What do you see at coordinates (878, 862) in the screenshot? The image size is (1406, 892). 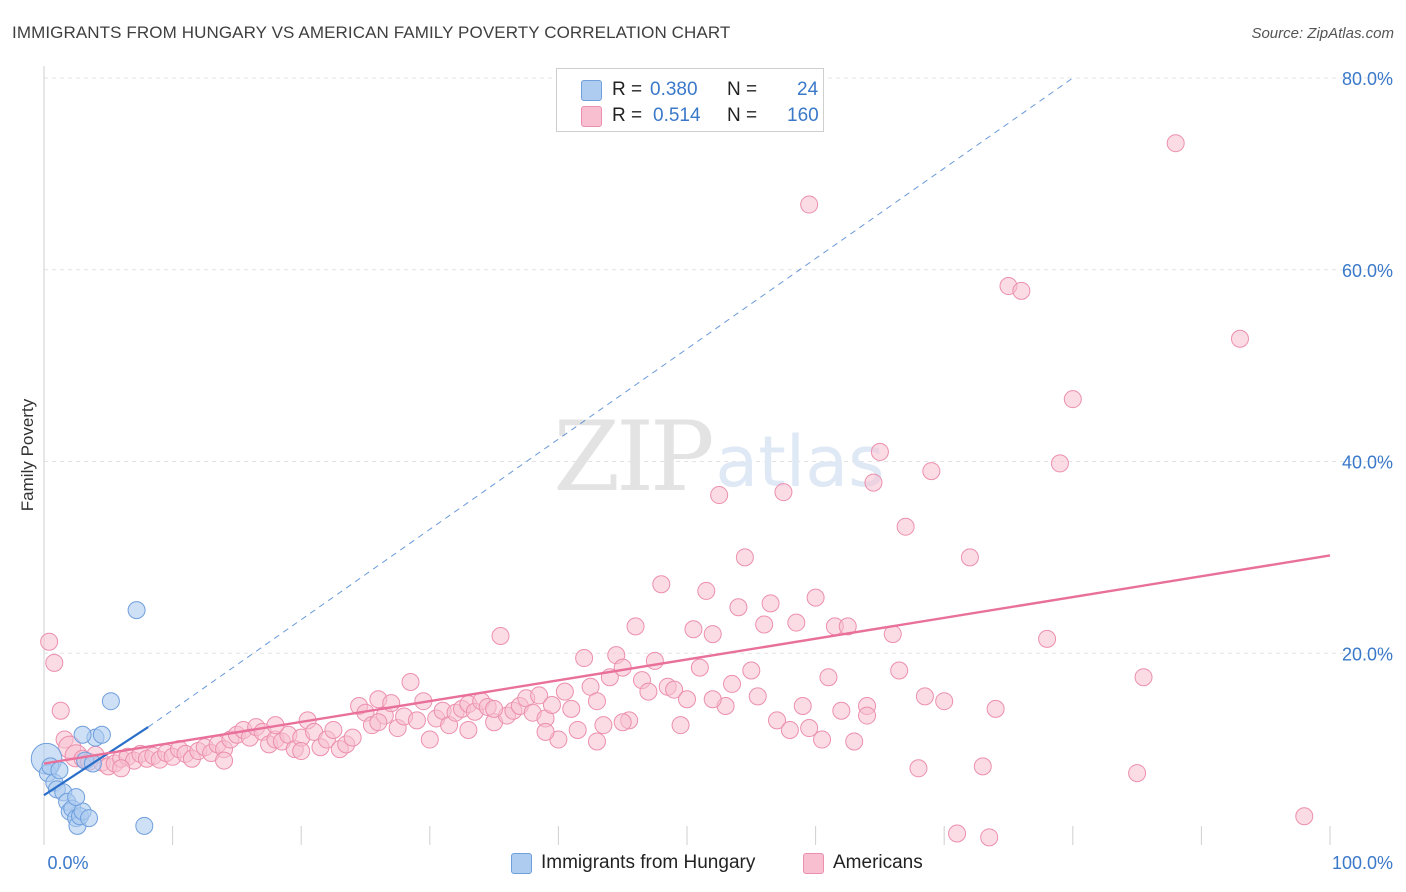 I see `bottom-americans-label: Americans` at bounding box center [878, 862].